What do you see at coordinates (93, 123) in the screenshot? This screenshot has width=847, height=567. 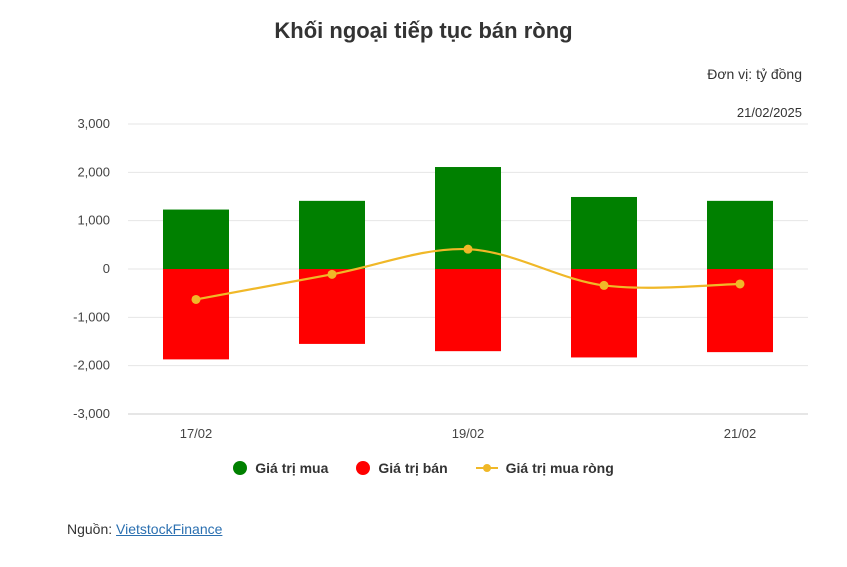 I see `y-tick-label: 3,000` at bounding box center [93, 123].